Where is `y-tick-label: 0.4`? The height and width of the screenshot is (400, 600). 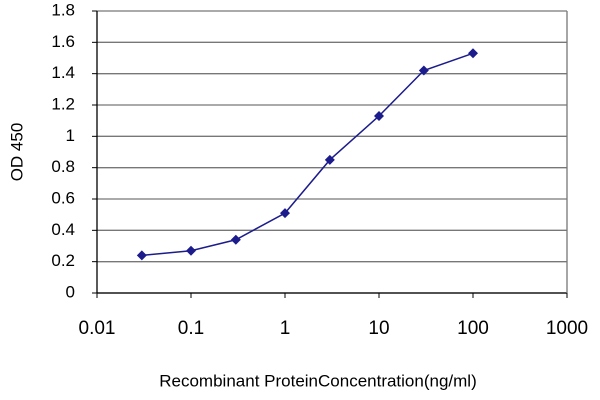 y-tick-label: 0.4 is located at coordinates (63, 229).